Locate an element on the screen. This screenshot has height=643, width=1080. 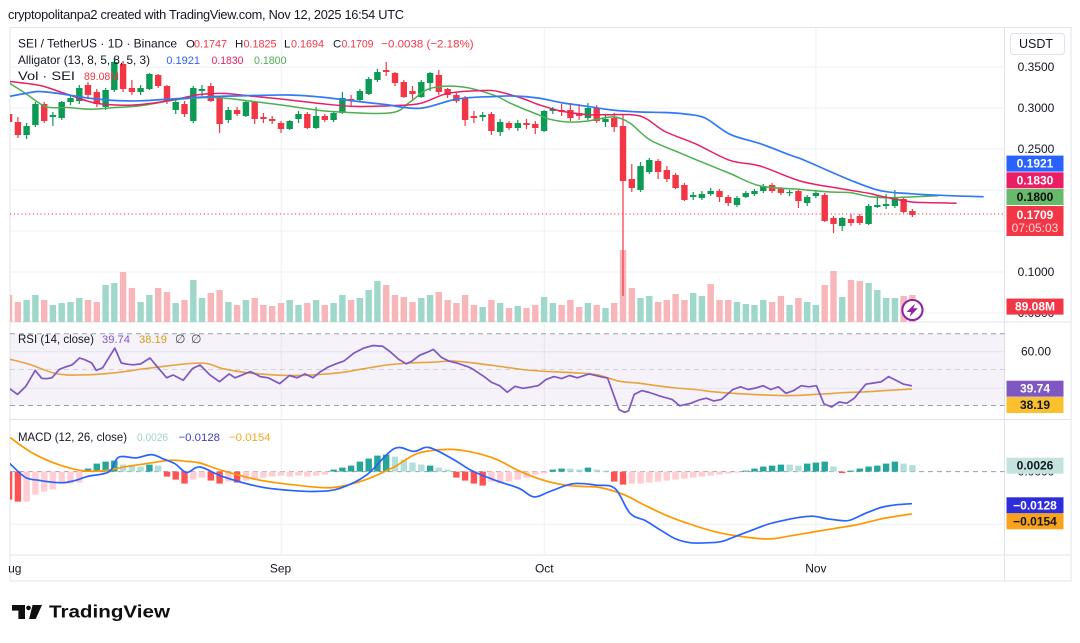
svg-text: 0.3500 is located at coordinates (1036, 67).